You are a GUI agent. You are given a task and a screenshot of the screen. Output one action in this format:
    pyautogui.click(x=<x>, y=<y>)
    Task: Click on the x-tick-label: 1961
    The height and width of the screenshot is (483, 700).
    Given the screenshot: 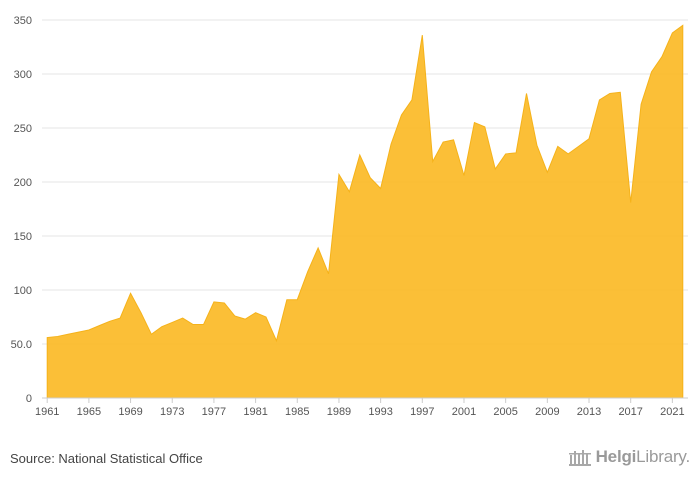 What is the action you would take?
    pyautogui.click(x=47, y=412)
    